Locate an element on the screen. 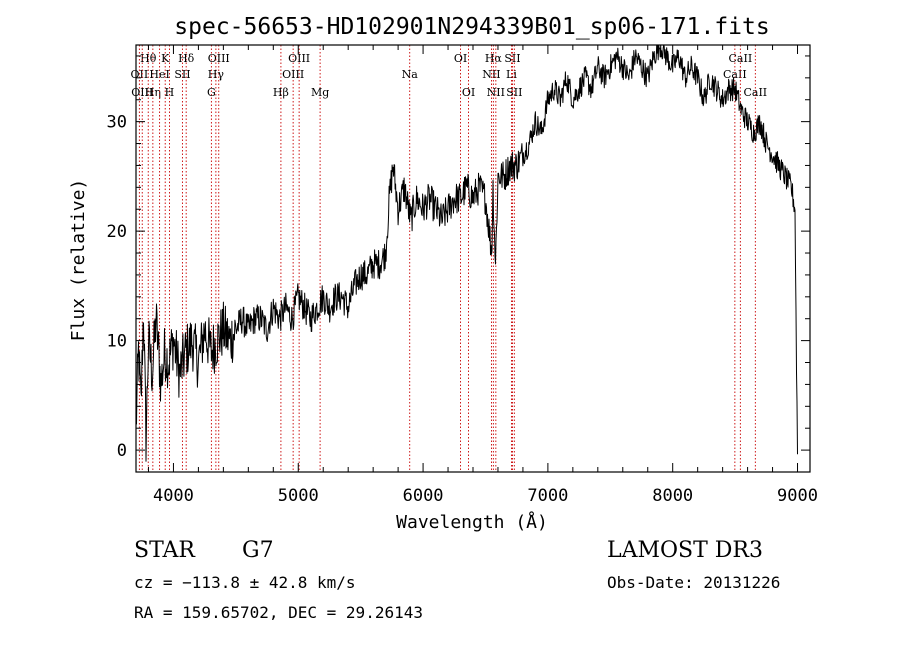  line-marker-label-11: G is located at coordinates (211, 92).